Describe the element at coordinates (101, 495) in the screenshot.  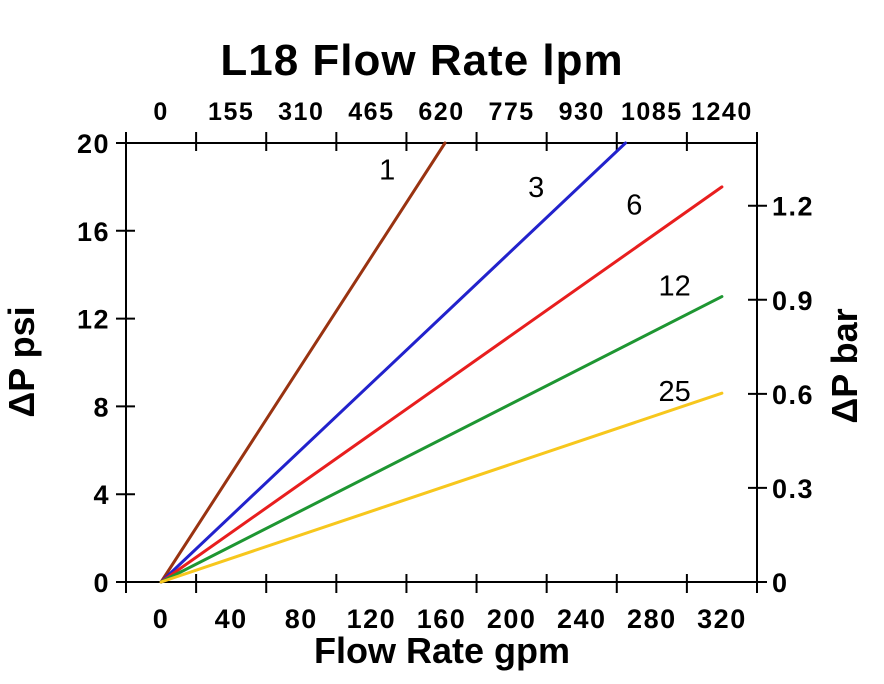
I see `left-axis-tick-label: 4` at that location.